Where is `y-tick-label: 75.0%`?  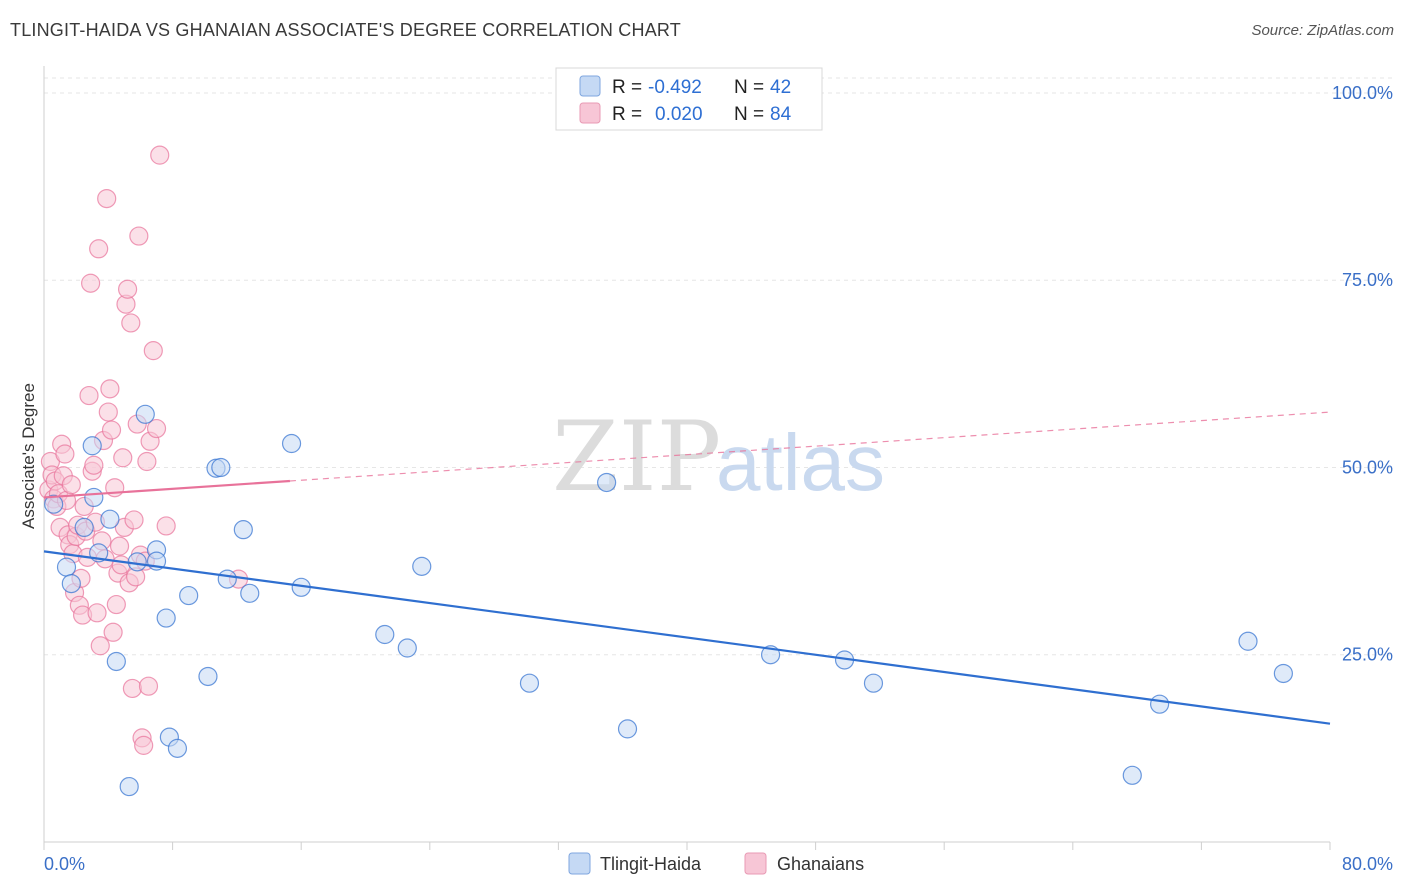 y-tick-label: 75.0% is located at coordinates (1367, 280).